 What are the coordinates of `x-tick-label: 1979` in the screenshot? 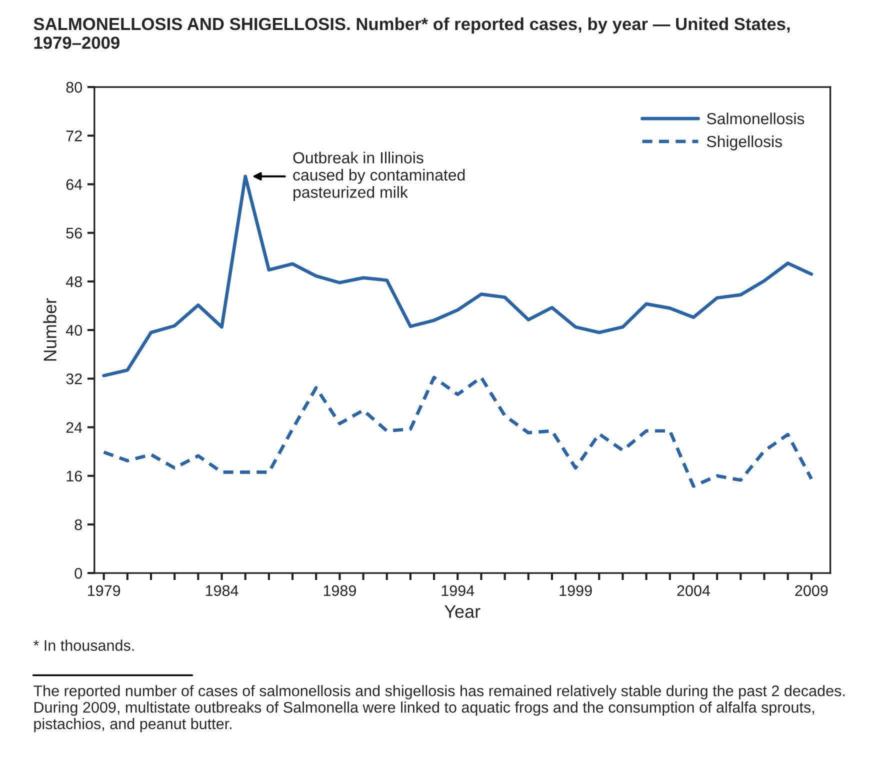 It's located at (104, 590).